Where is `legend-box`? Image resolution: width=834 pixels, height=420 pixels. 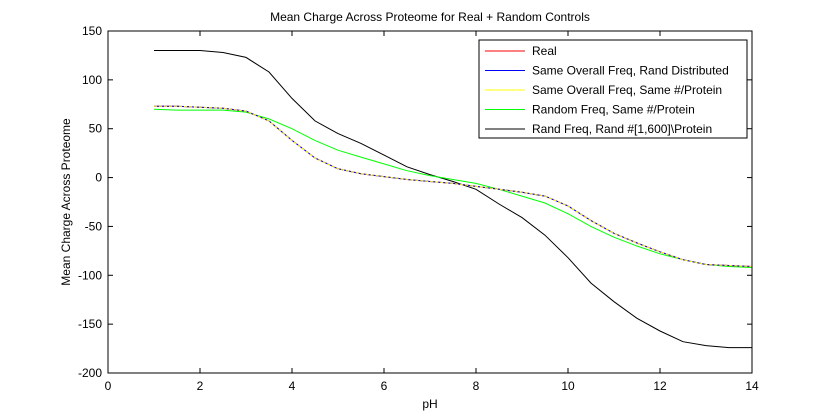 legend-box is located at coordinates (613, 89).